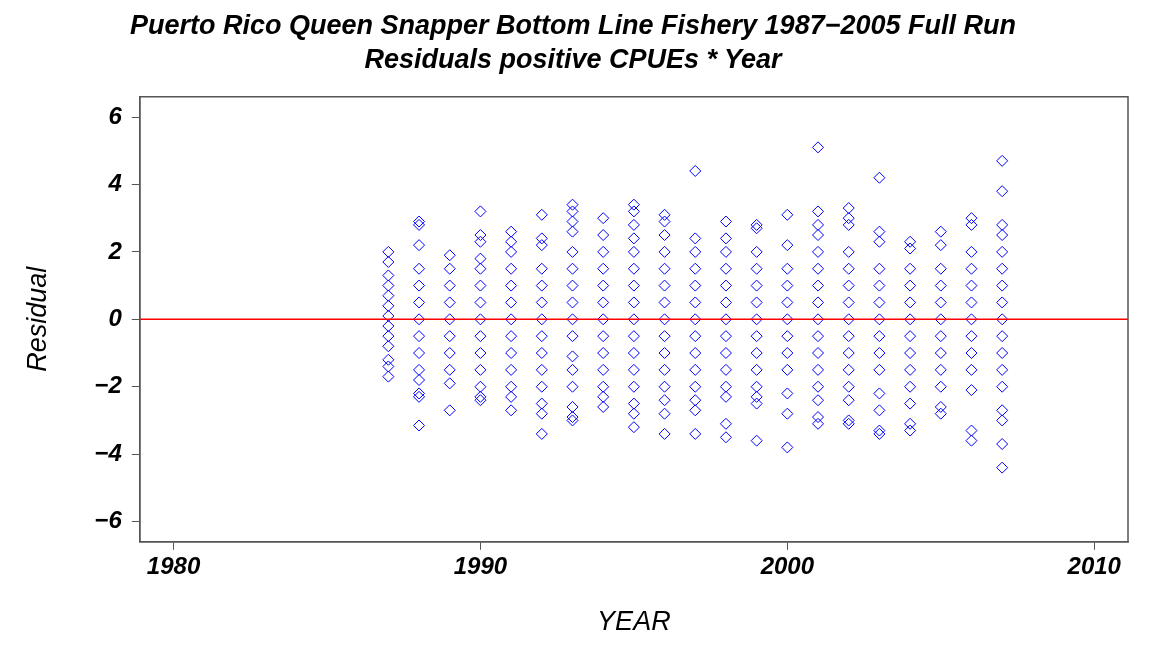 The image size is (1163, 662). What do you see at coordinates (114, 183) in the screenshot?
I see `y-tick-label: 4` at bounding box center [114, 183].